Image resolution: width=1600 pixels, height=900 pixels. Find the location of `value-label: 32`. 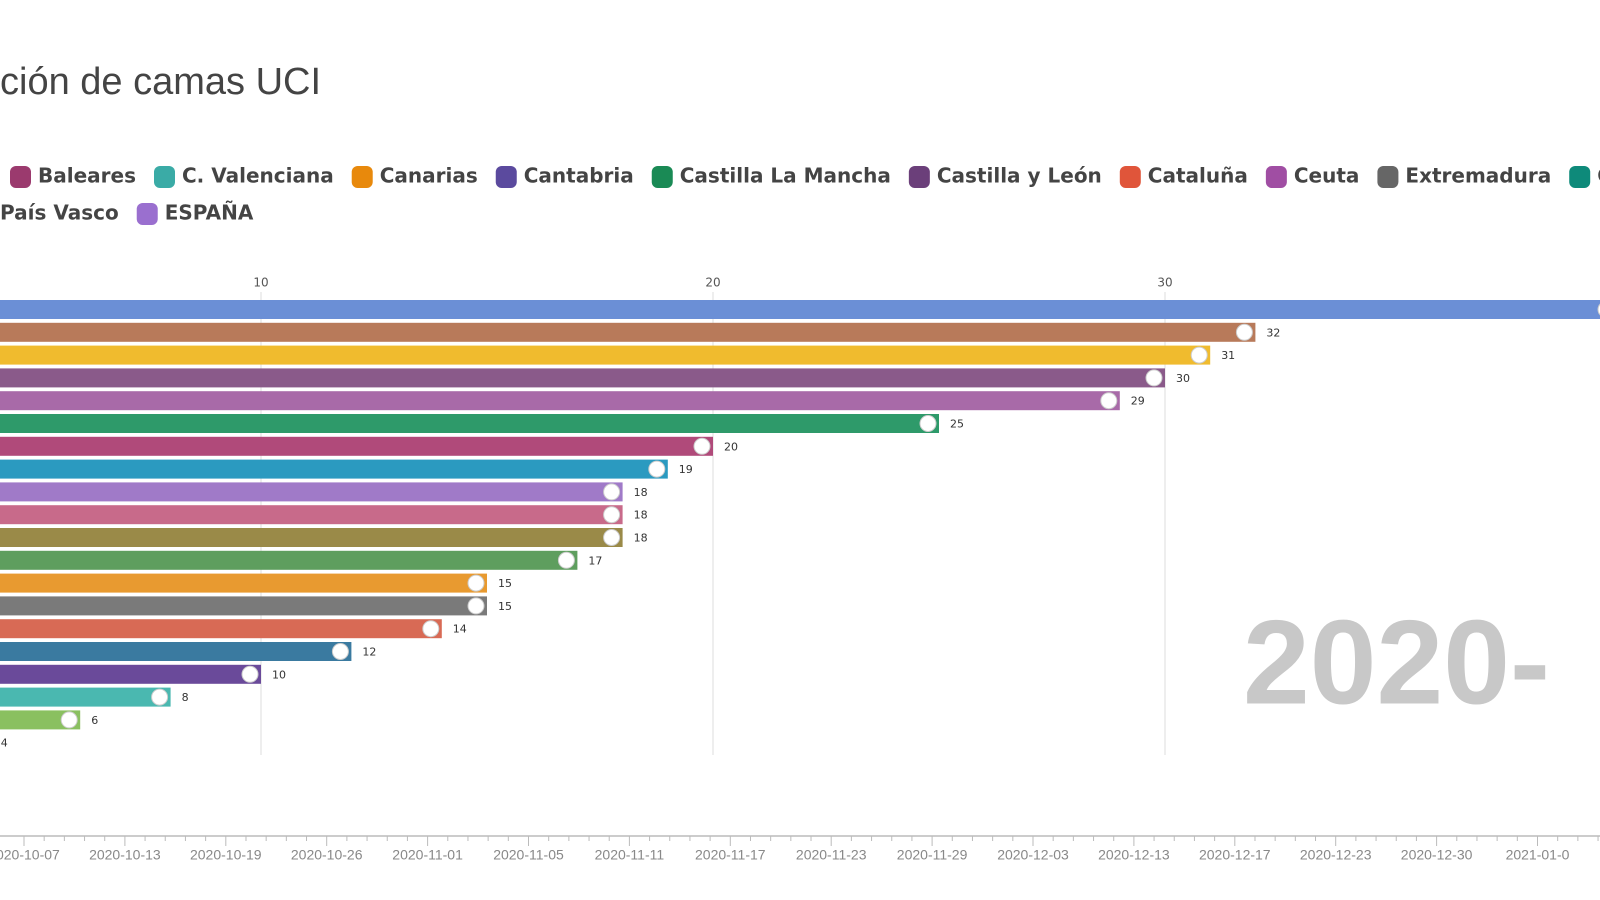

value-label: 32 is located at coordinates (1273, 332).